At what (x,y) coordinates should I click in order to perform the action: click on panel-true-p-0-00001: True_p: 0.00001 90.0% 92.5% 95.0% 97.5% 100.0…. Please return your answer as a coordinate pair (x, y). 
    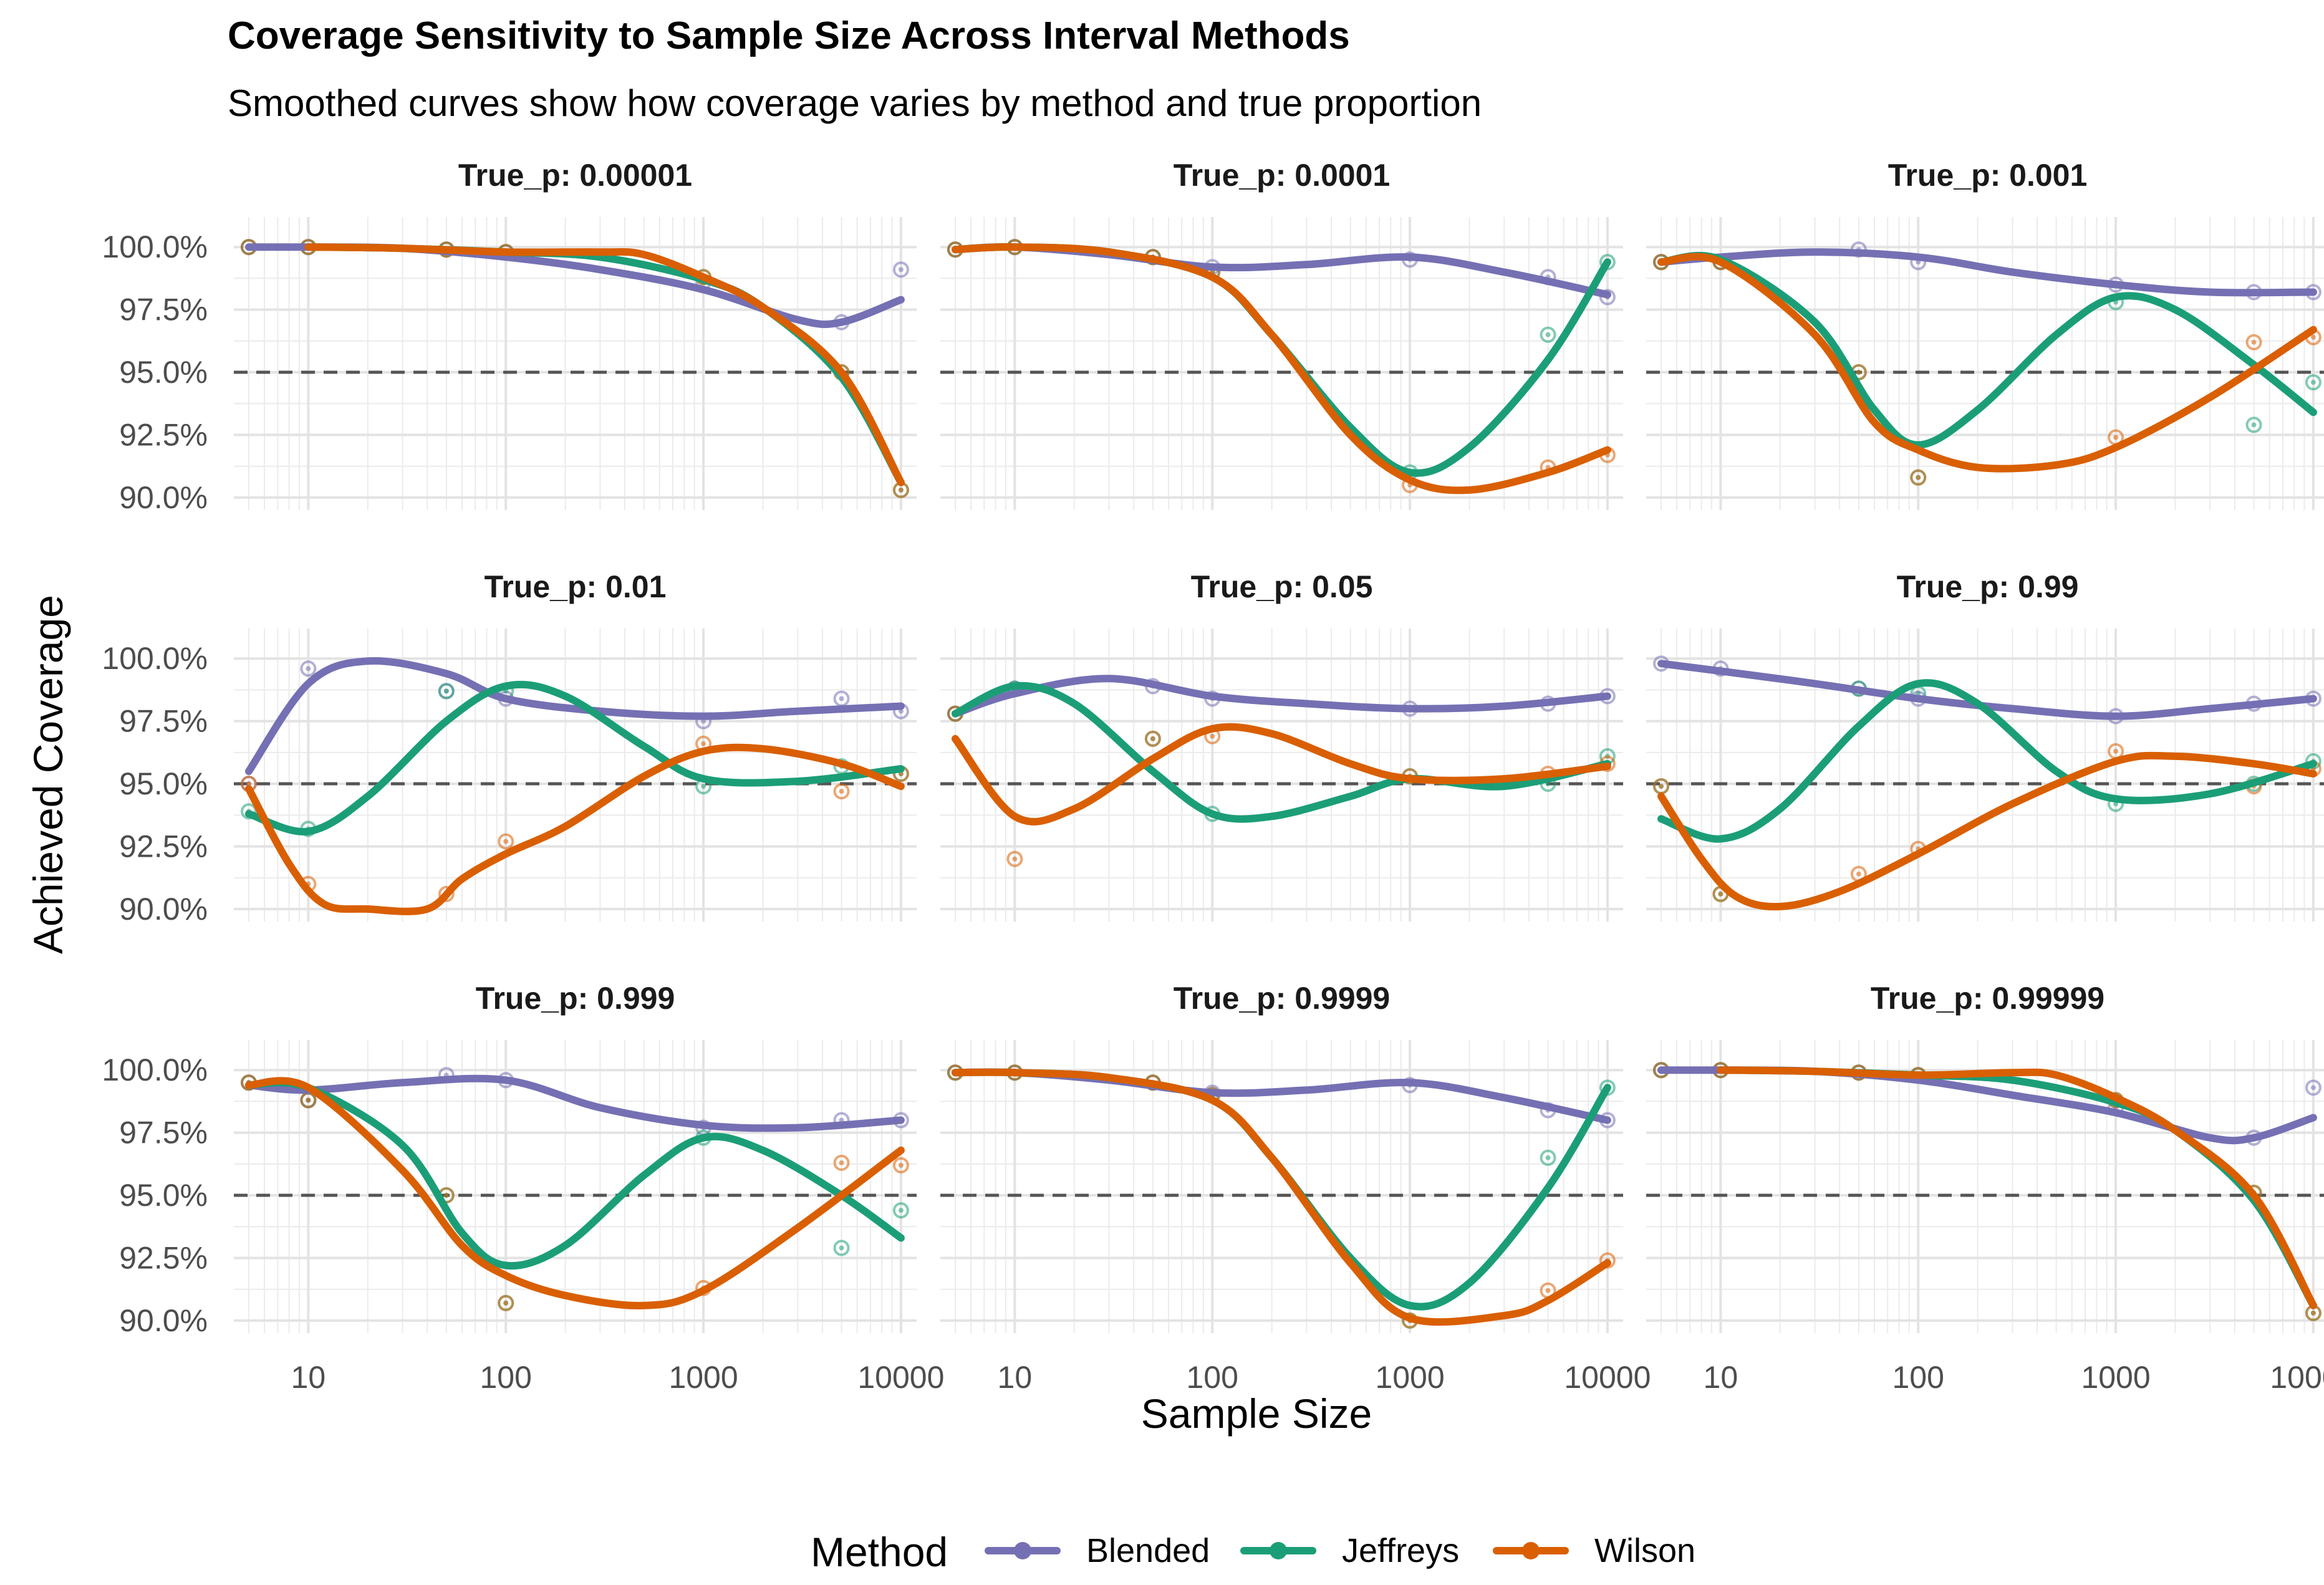
    Looking at the image, I should click on (509, 337).